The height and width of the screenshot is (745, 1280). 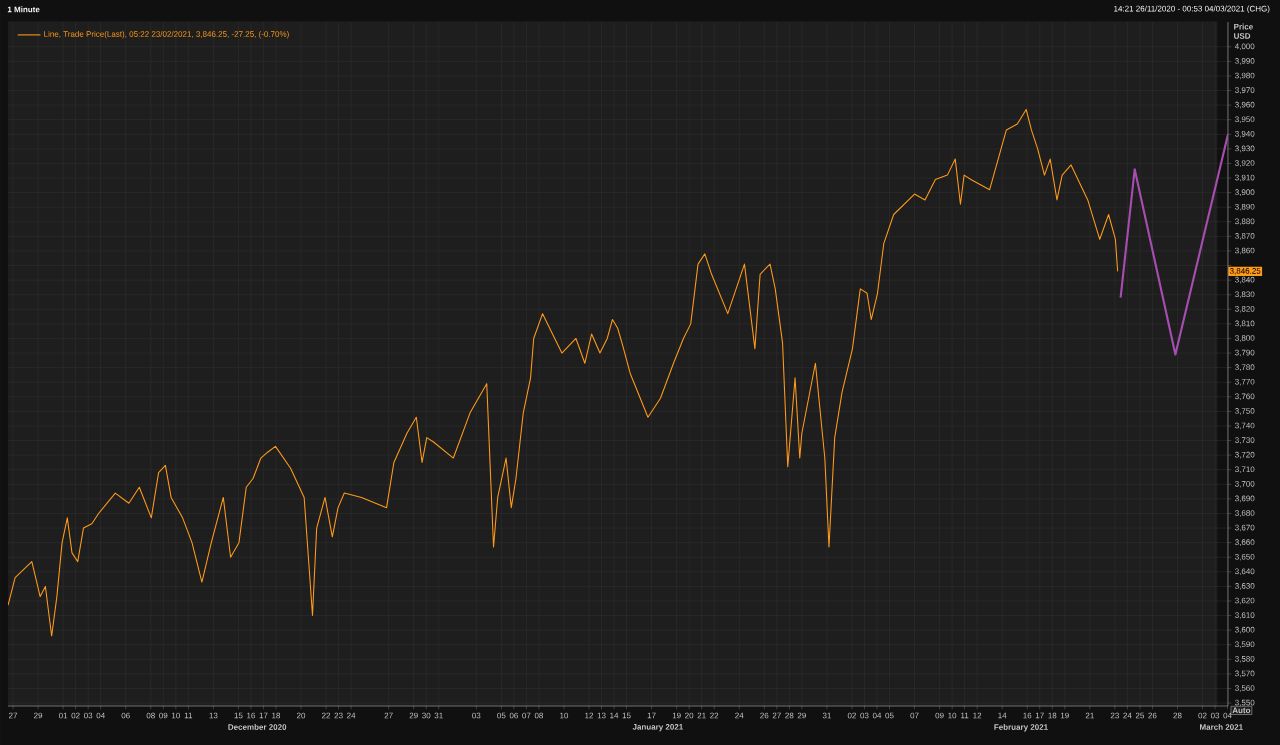 I want to click on y-tick-label: 3,750, so click(x=1245, y=411).